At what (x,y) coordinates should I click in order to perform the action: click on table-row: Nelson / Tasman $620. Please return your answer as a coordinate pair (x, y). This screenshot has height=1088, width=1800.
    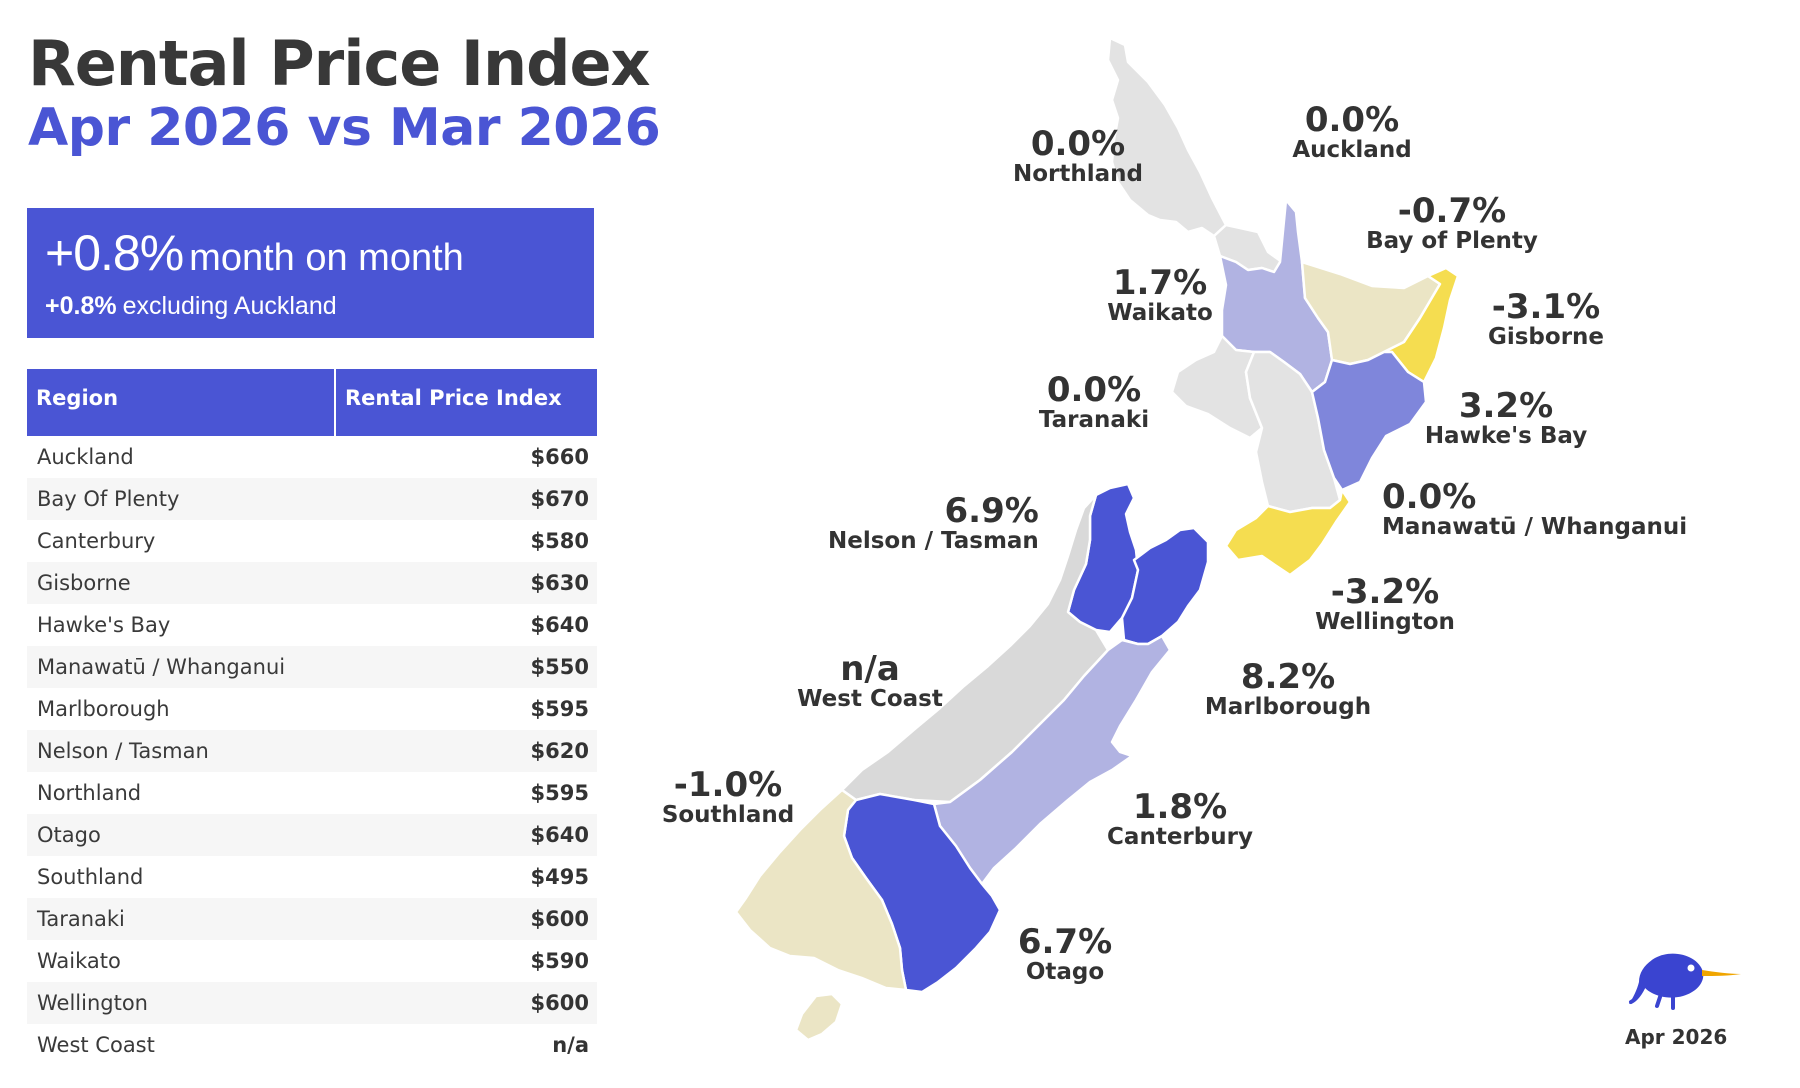
    Looking at the image, I should click on (312, 751).